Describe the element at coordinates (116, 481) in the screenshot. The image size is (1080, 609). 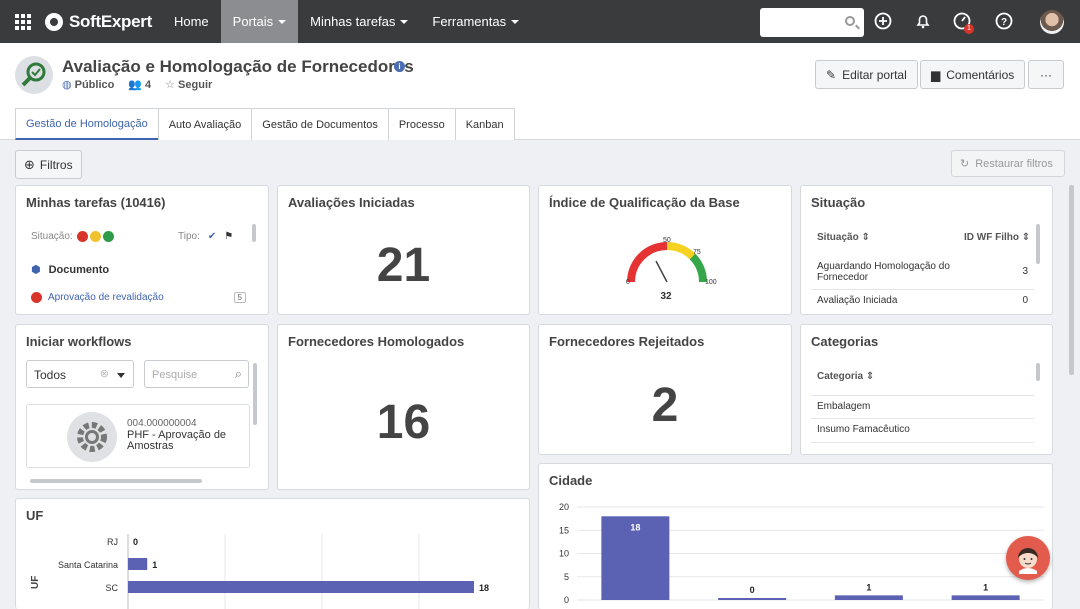
I see `workflows-horizontal-scrollbar` at that location.